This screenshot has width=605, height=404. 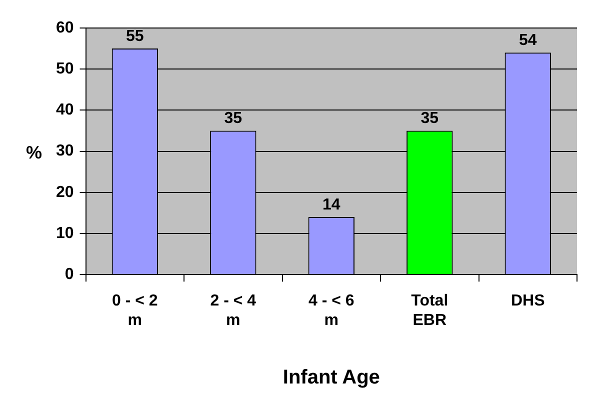 I want to click on y-axis-title: %, so click(x=34, y=152).